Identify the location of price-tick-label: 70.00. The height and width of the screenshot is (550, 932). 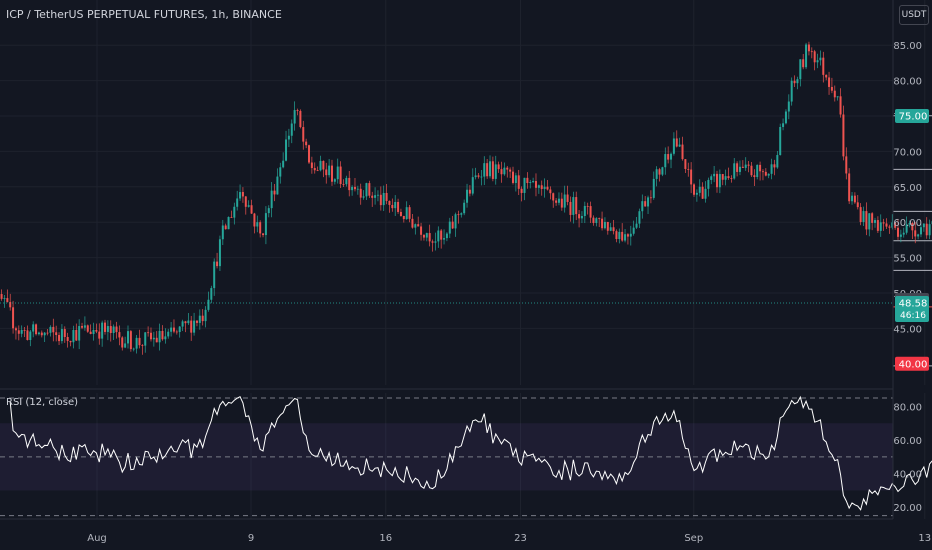
(907, 152).